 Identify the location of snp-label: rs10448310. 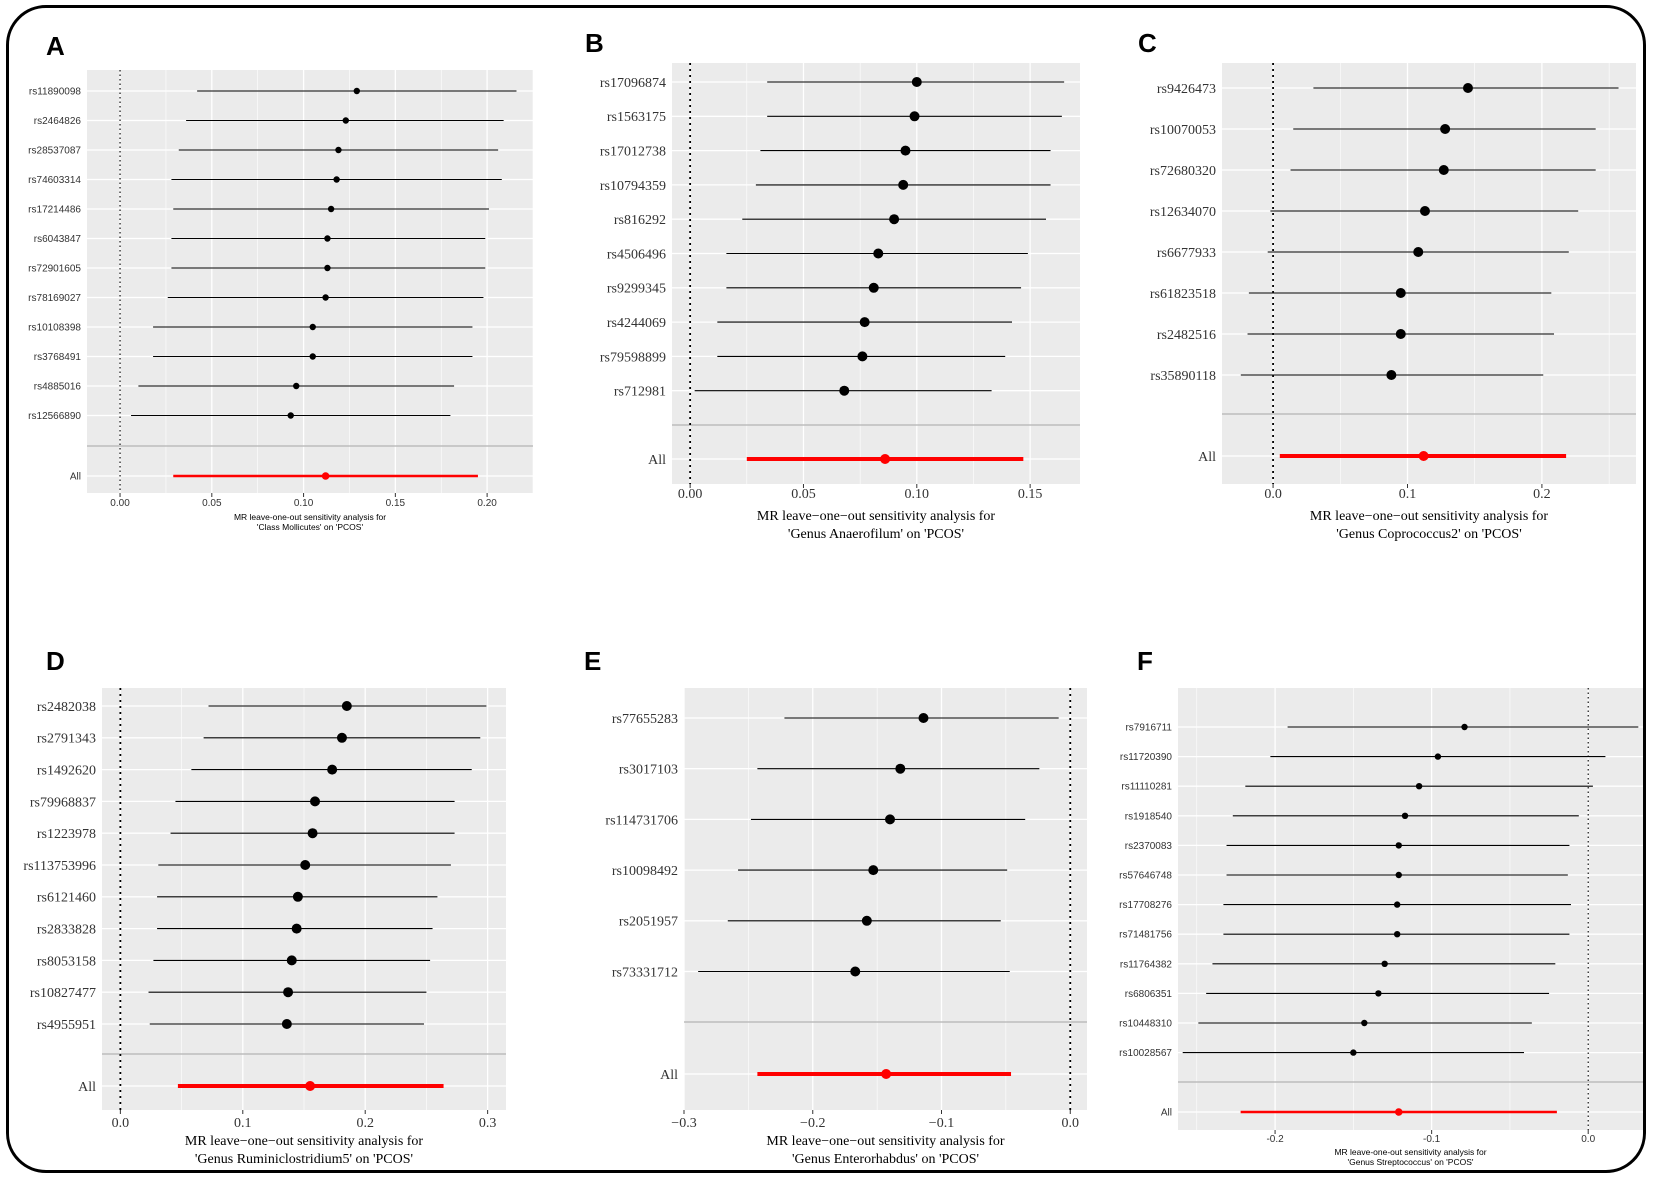
(1145, 1024).